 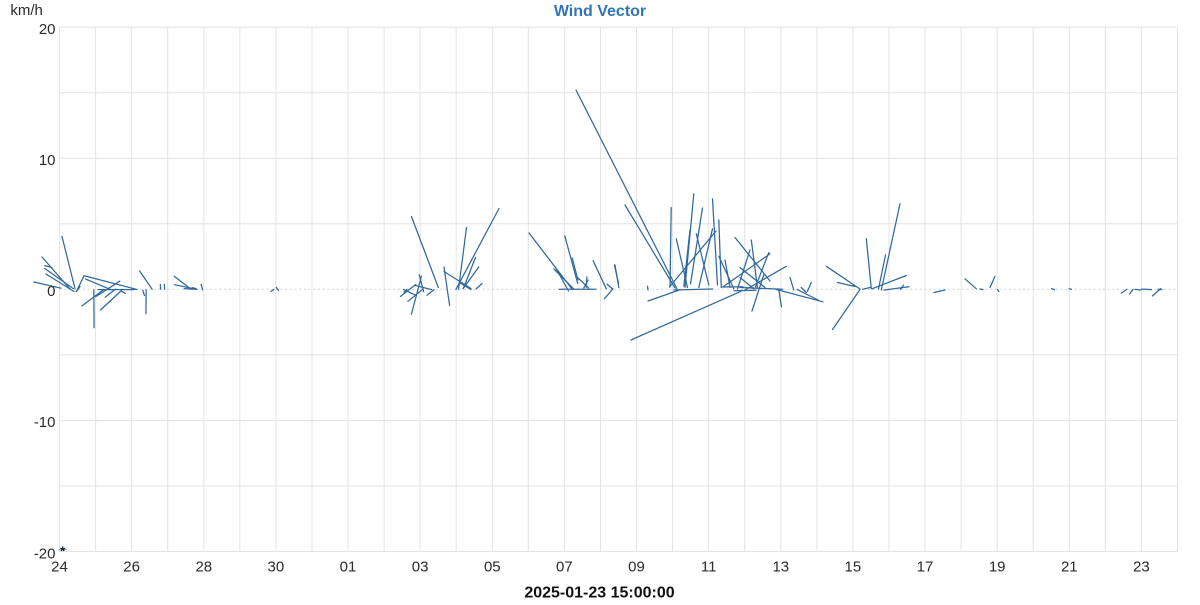 What do you see at coordinates (131, 567) in the screenshot?
I see `svg-text: 26` at bounding box center [131, 567].